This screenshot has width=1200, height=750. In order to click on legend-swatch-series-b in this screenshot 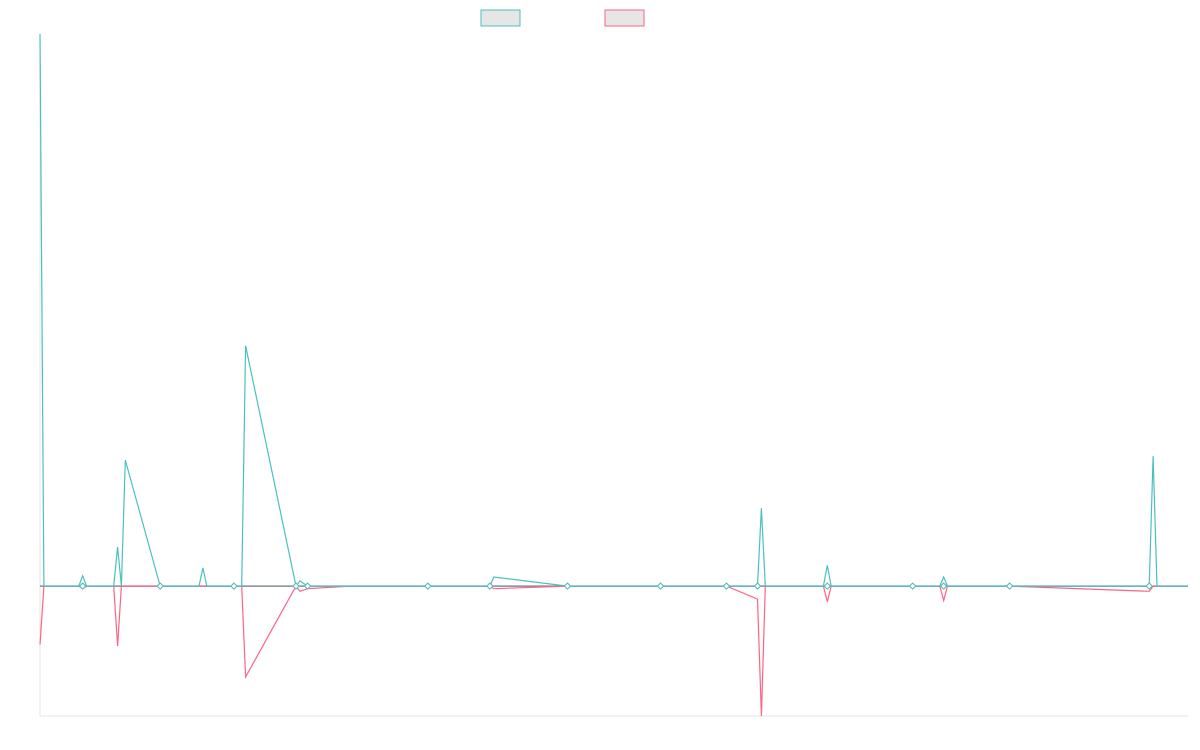, I will do `click(624, 18)`.